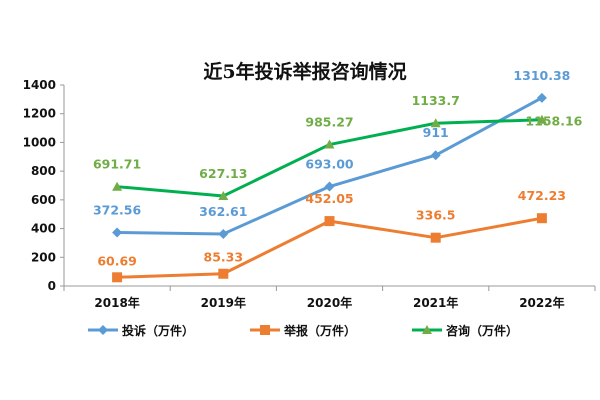  I want to click on y-tick-label: 1400, so click(39, 85).